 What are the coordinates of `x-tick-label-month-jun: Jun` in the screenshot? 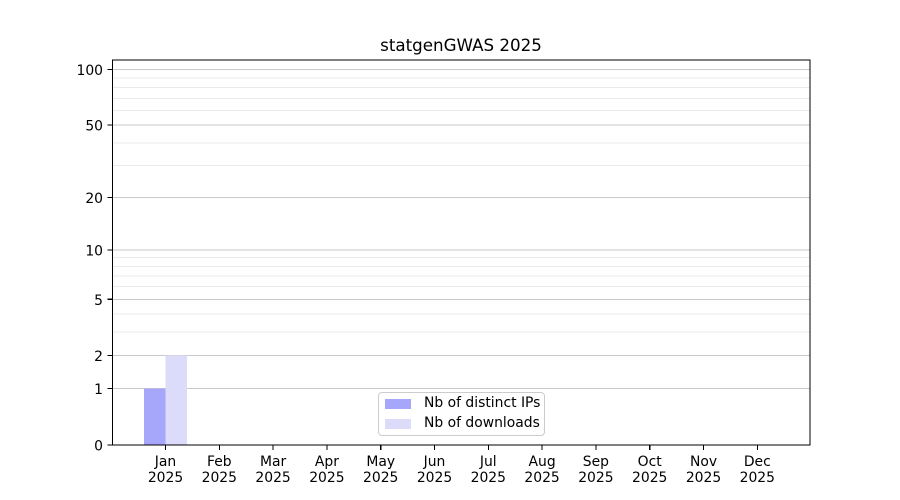 It's located at (434, 462).